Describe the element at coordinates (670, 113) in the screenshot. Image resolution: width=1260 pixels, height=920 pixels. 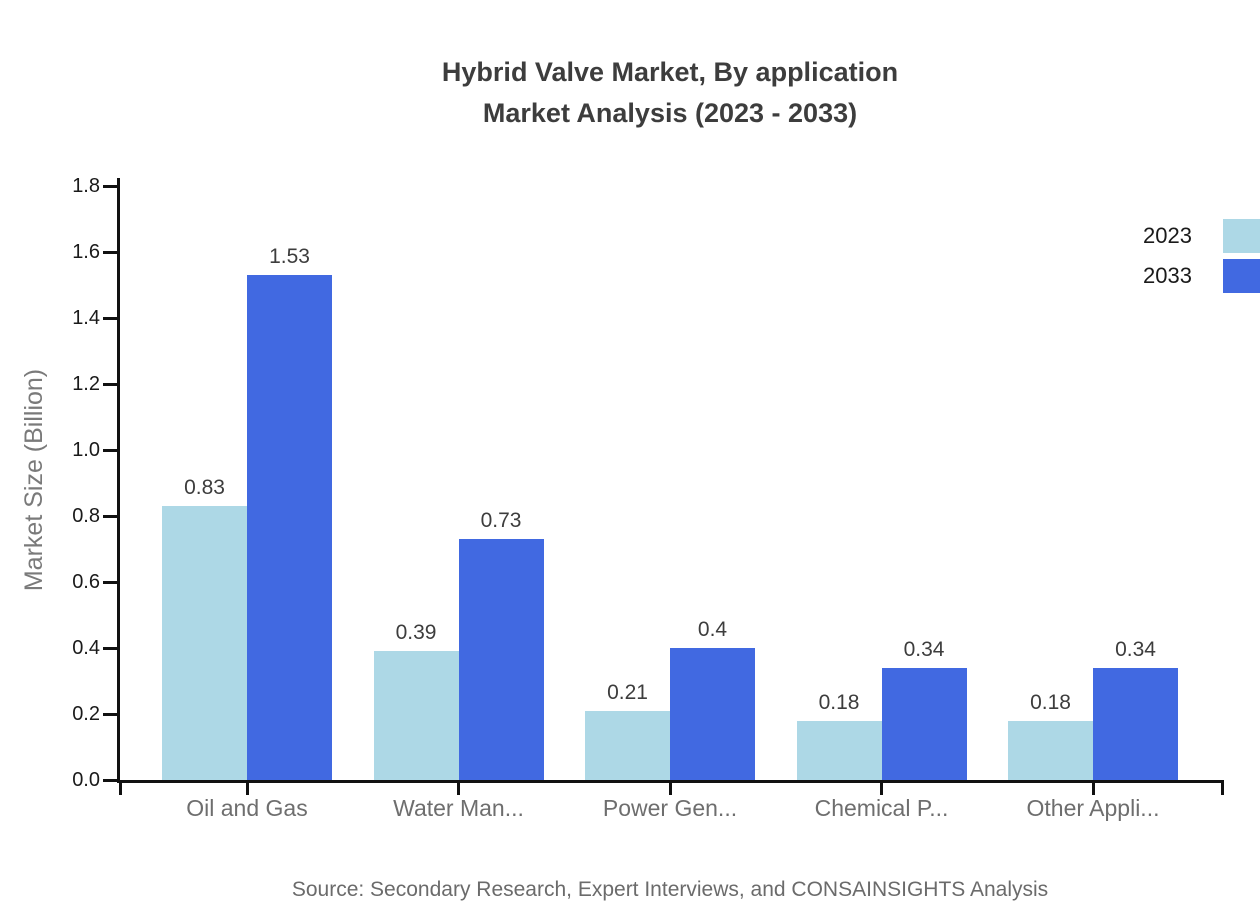
I see `chart-title-line2: Market Analysis (2023 - 2033)` at that location.